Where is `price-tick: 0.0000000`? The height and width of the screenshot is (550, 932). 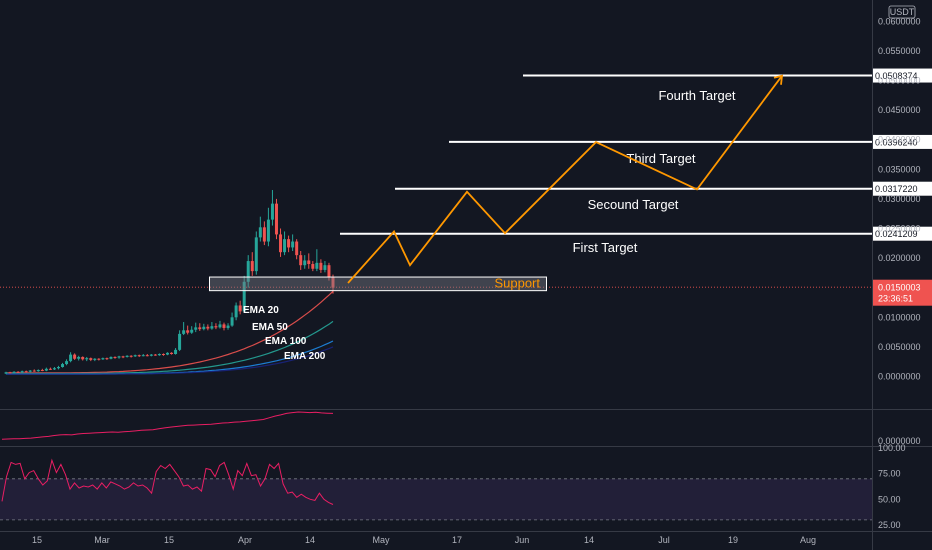
price-tick: 0.0000000 is located at coordinates (899, 377).